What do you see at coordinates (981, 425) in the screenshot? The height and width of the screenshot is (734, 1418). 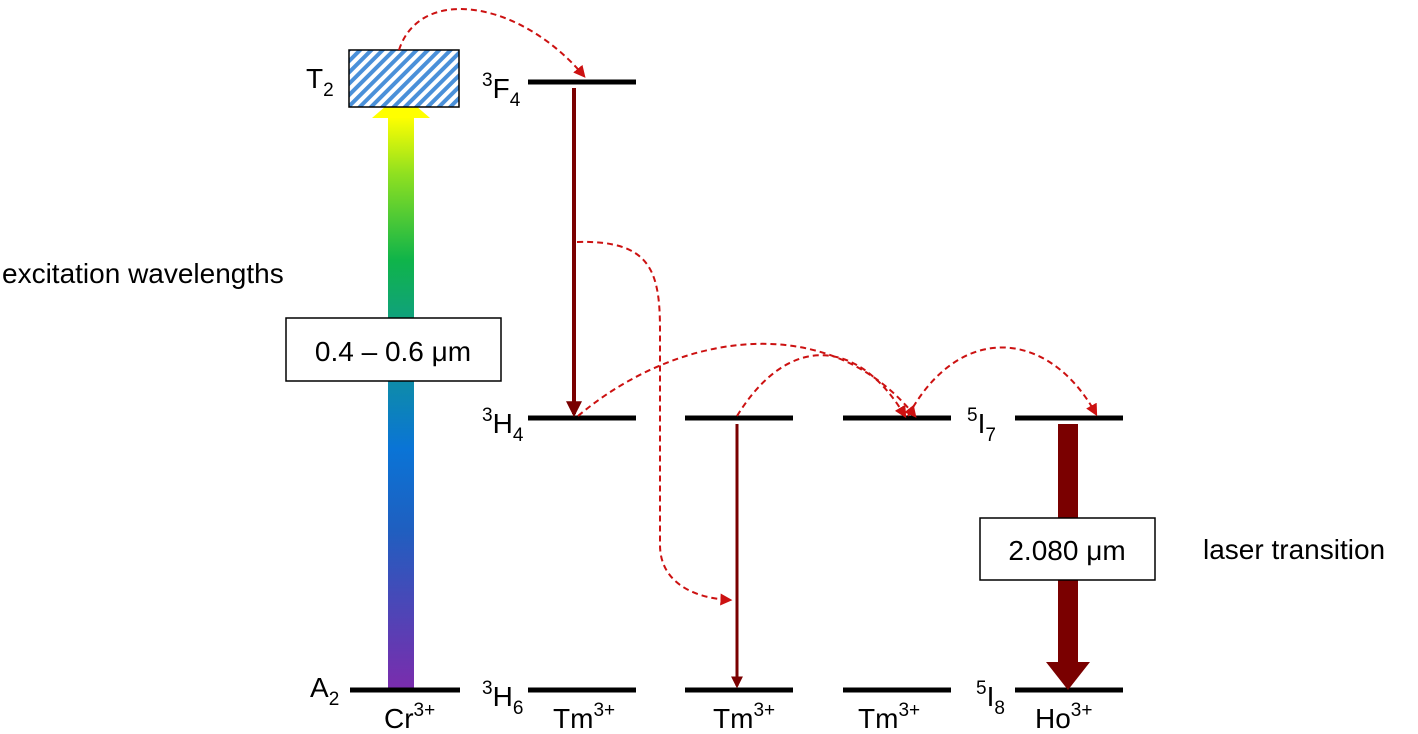 I see `label-5i7: 5I7` at bounding box center [981, 425].